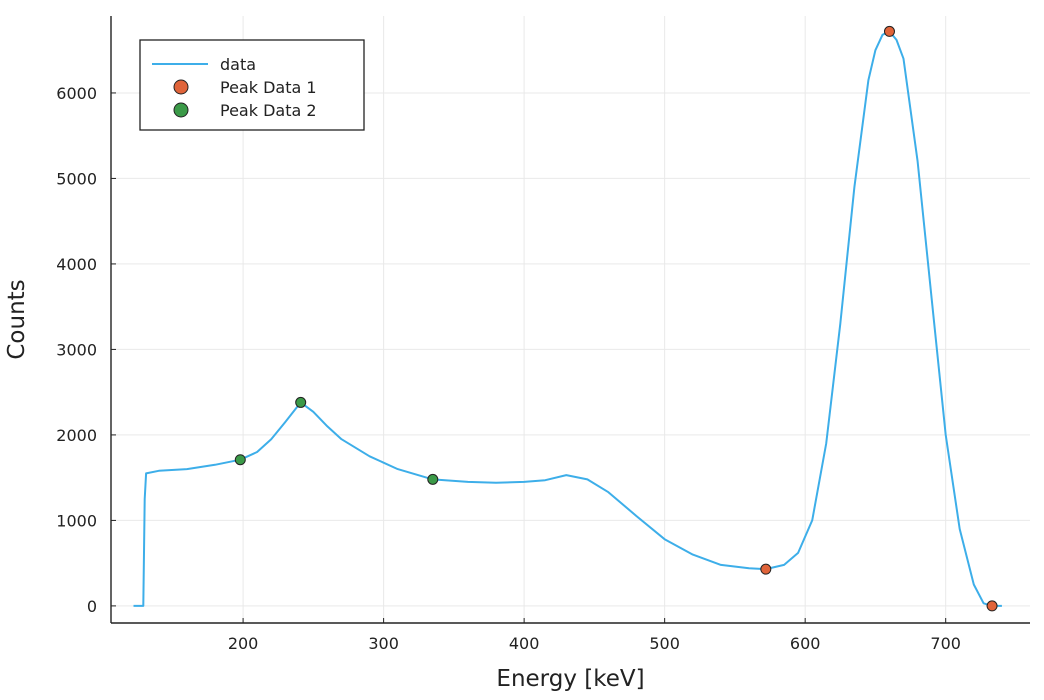 This screenshot has height=700, width=1044. What do you see at coordinates (594, 635) in the screenshot?
I see `x-ticks: 200 300 400 500 600 700` at bounding box center [594, 635].